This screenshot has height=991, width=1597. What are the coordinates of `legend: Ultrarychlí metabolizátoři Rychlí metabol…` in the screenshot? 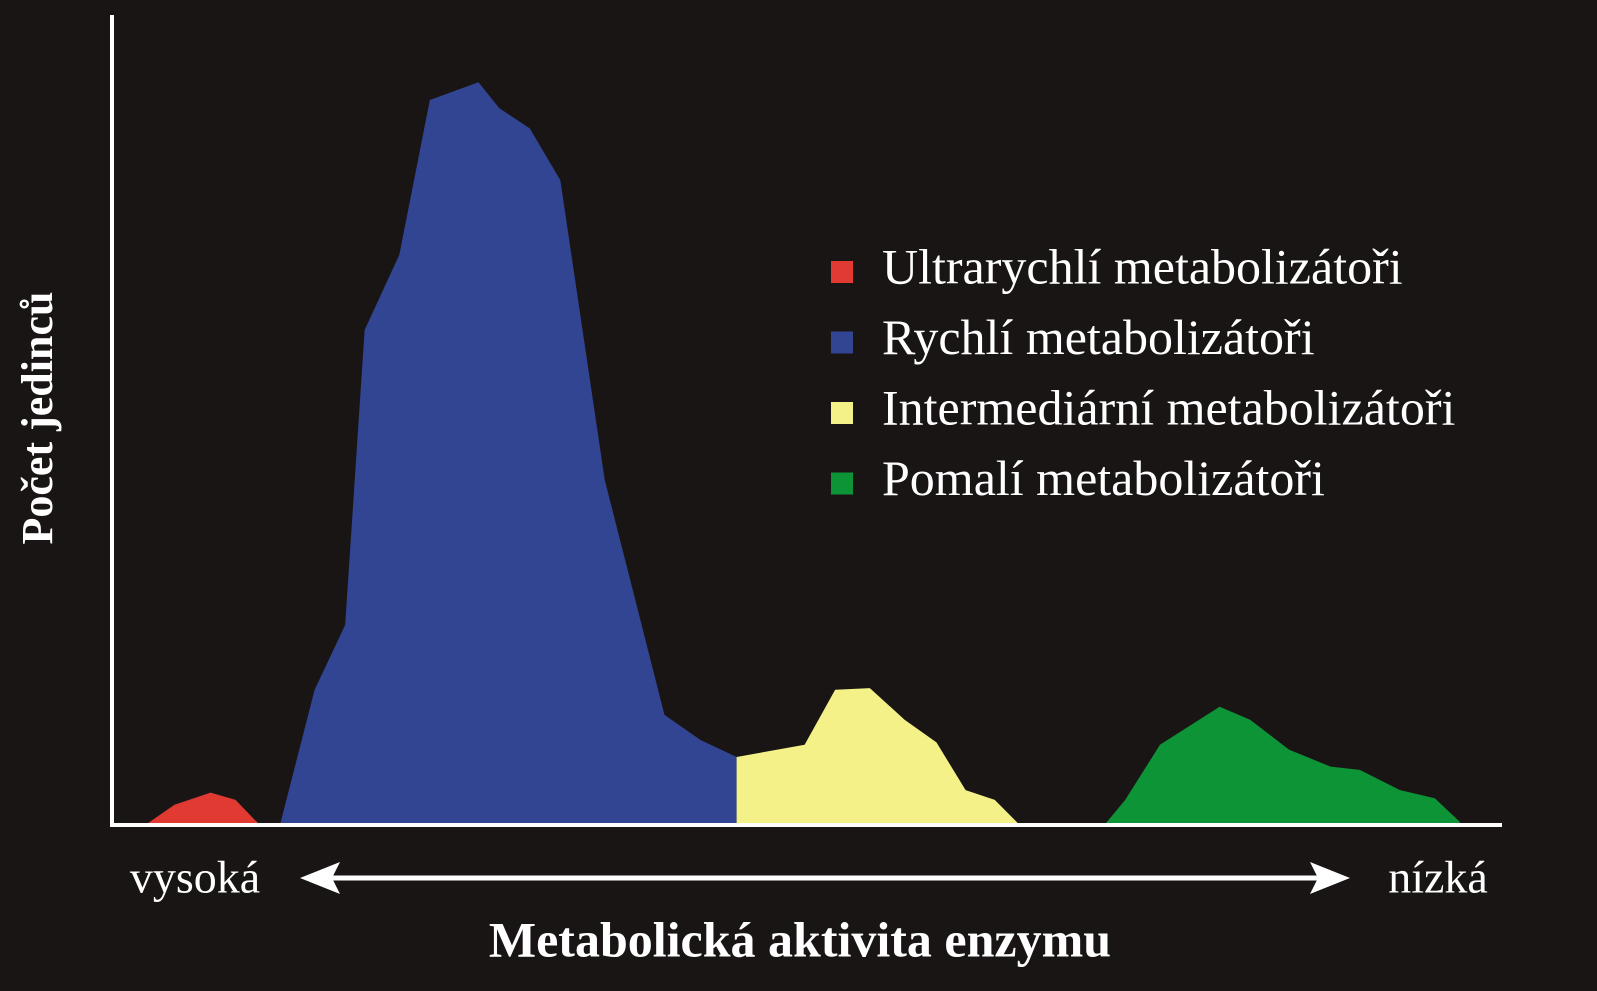 It's located at (1143, 372).